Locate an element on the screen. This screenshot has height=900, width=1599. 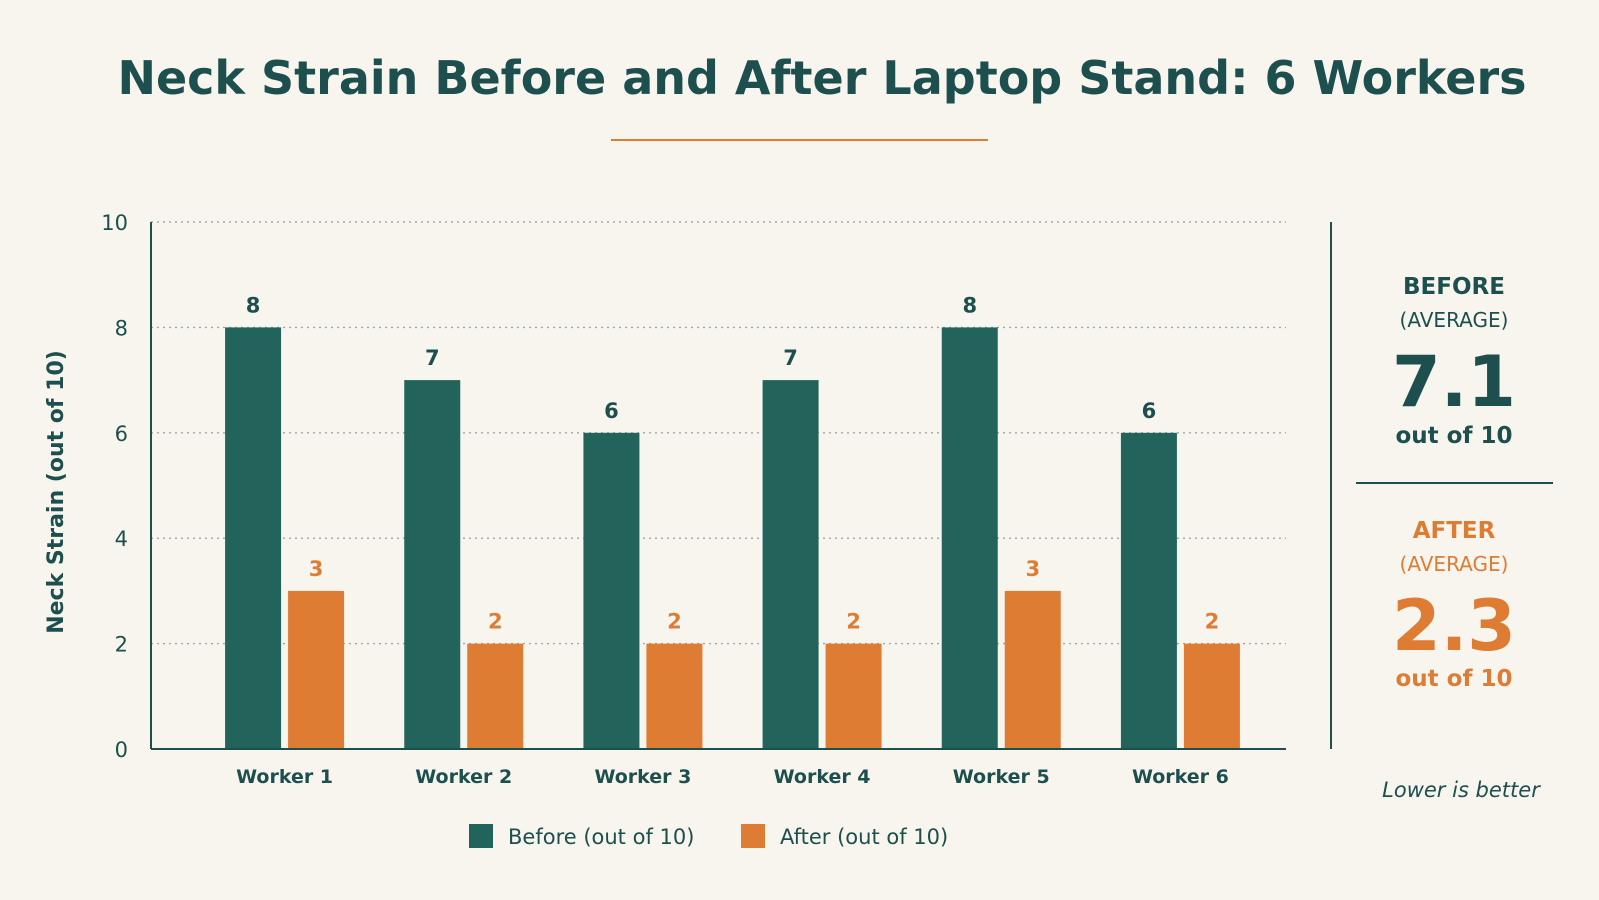
x-tick-label: Worker 4 is located at coordinates (822, 777).